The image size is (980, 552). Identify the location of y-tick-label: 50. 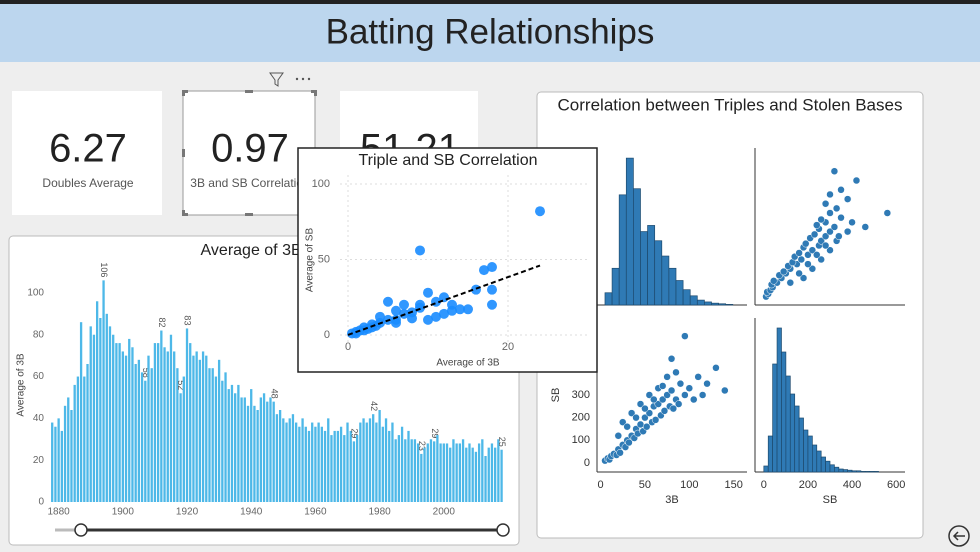
(324, 259).